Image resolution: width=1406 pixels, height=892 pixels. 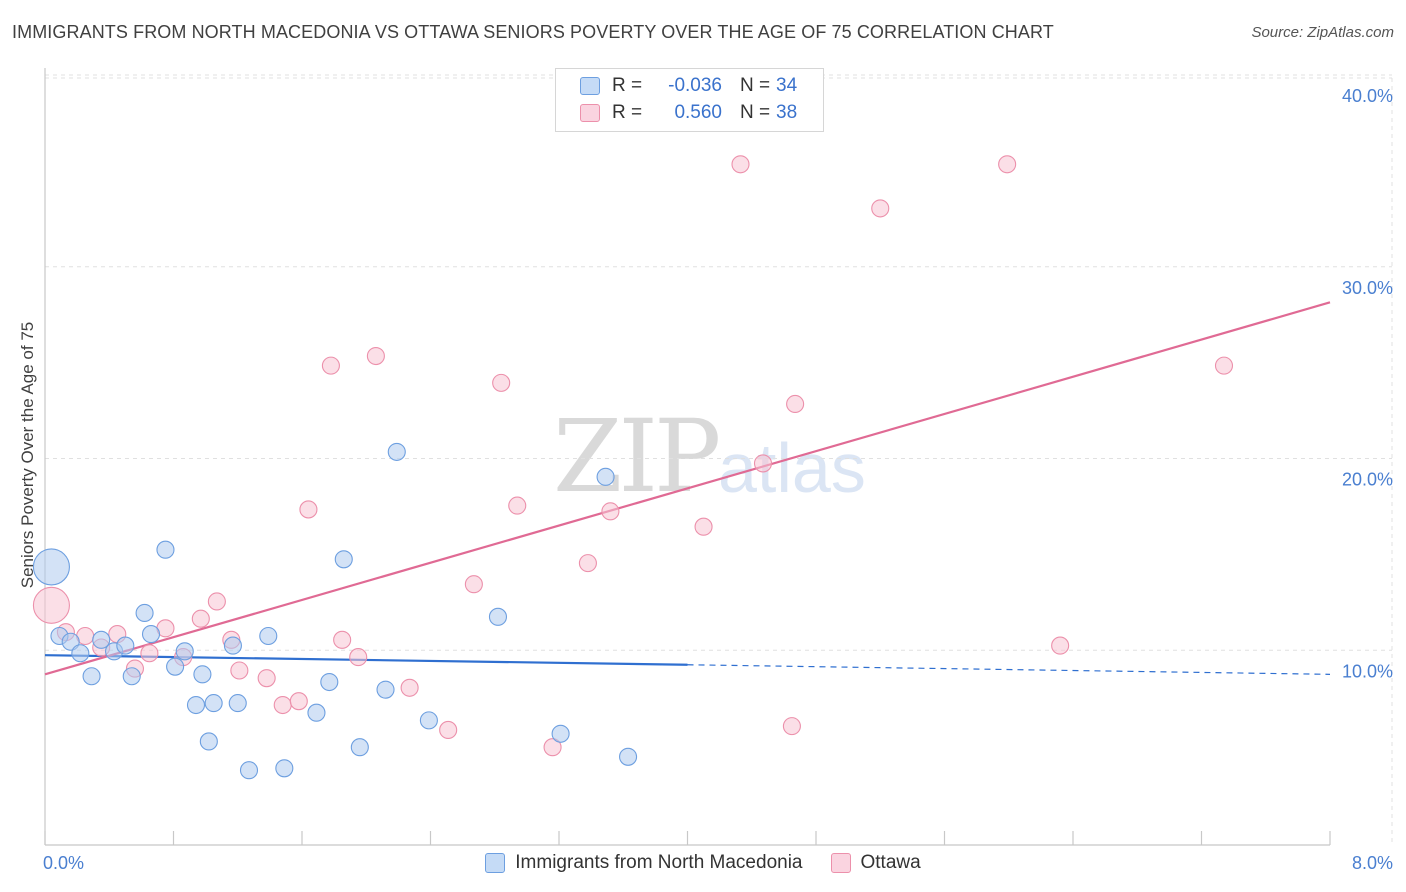 What do you see at coordinates (637, 456) in the screenshot?
I see `watermark-zip: ZIP` at bounding box center [637, 456].